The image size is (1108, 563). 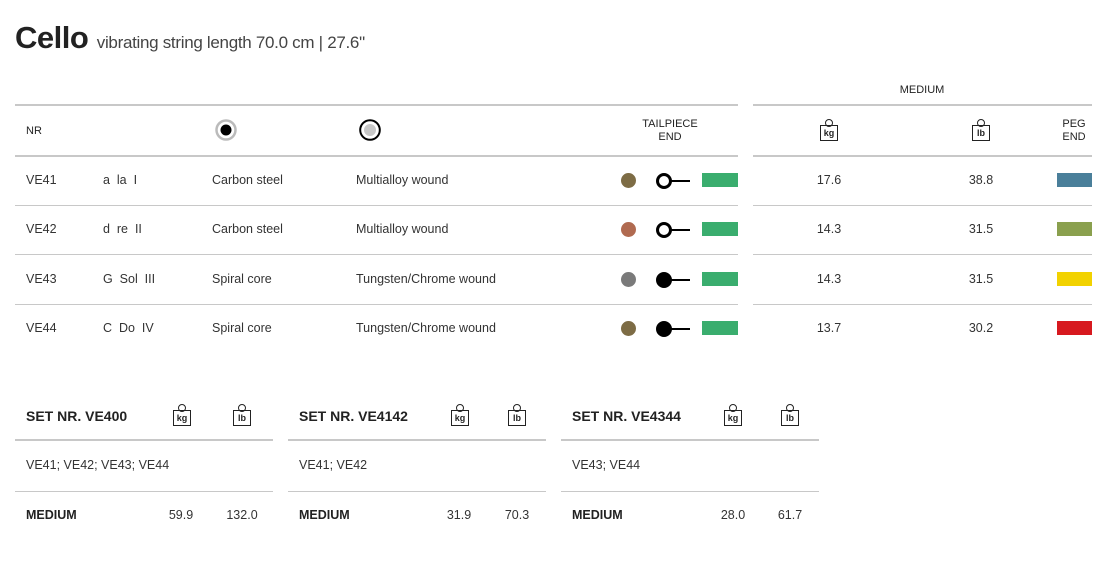 I want to click on set-tension-kg: 31.9, so click(x=459, y=515).